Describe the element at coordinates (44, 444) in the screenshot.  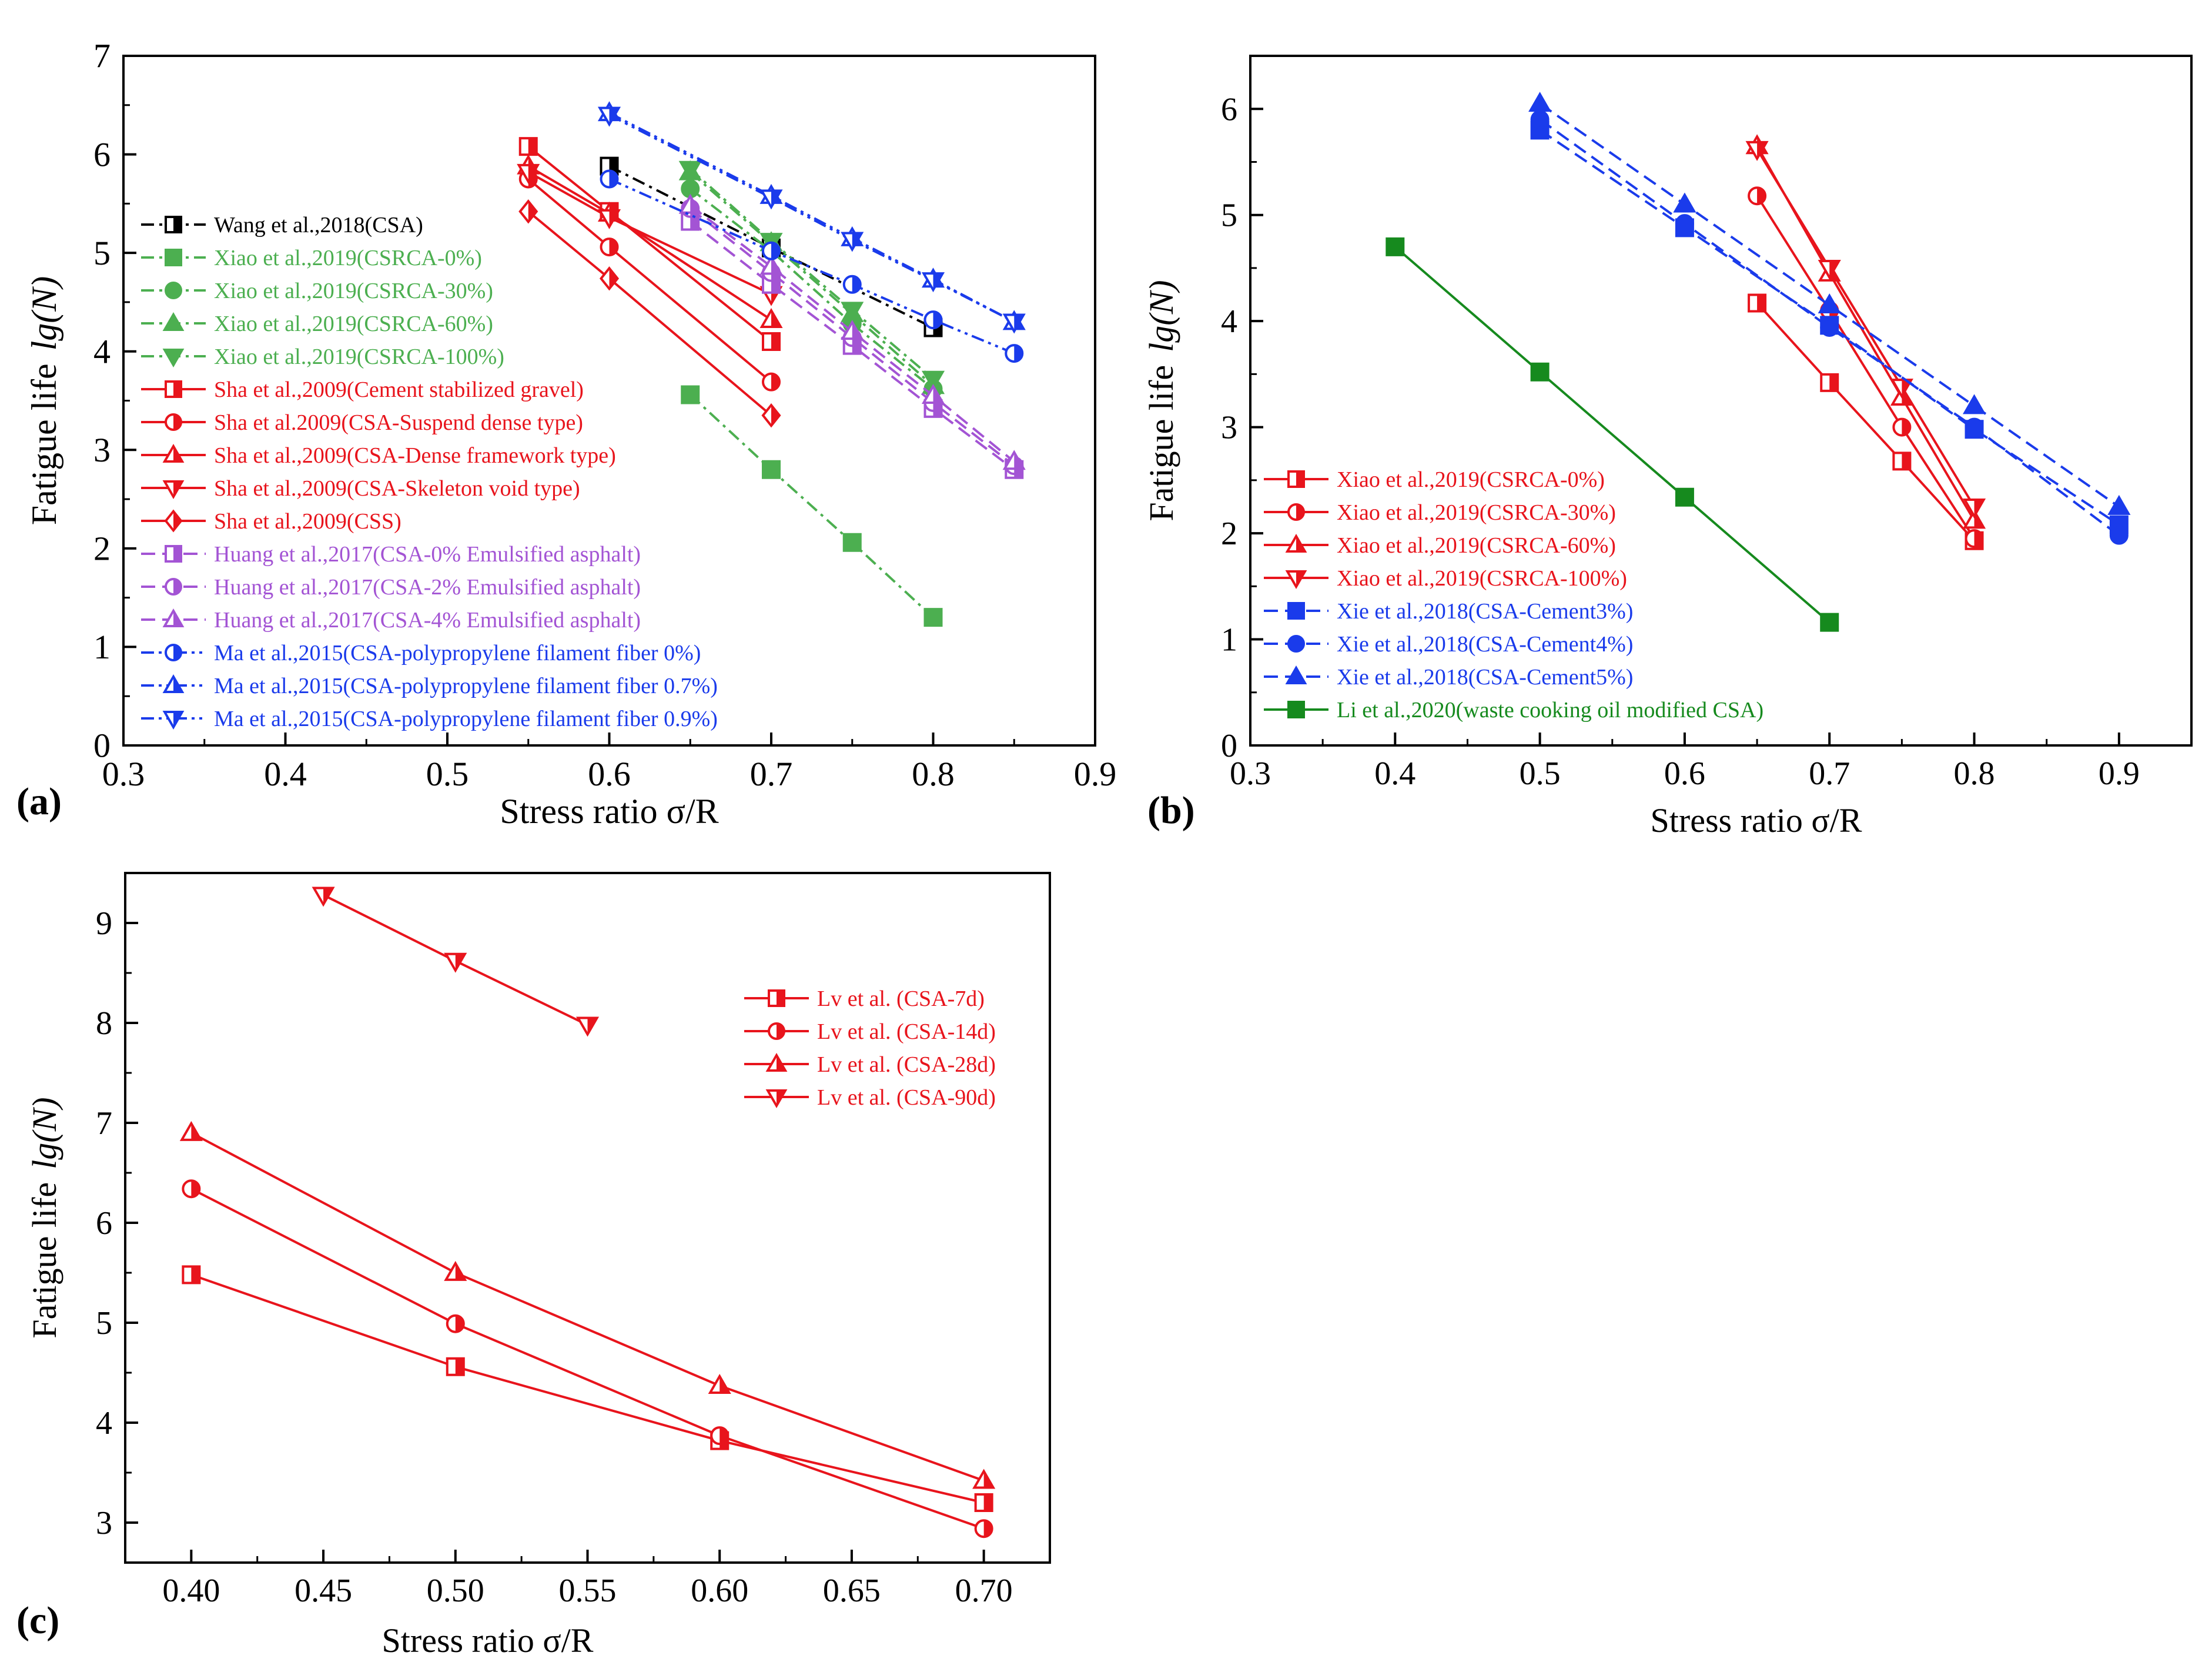
I see `y-axis-label-prefix: Fatigue life` at that location.